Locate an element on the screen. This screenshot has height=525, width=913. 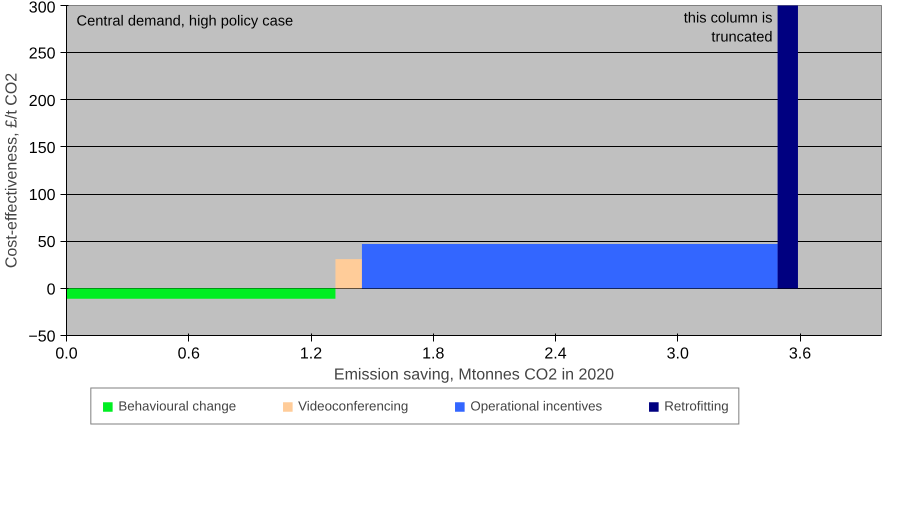
y-tick-label: 250 is located at coordinates (42, 54).